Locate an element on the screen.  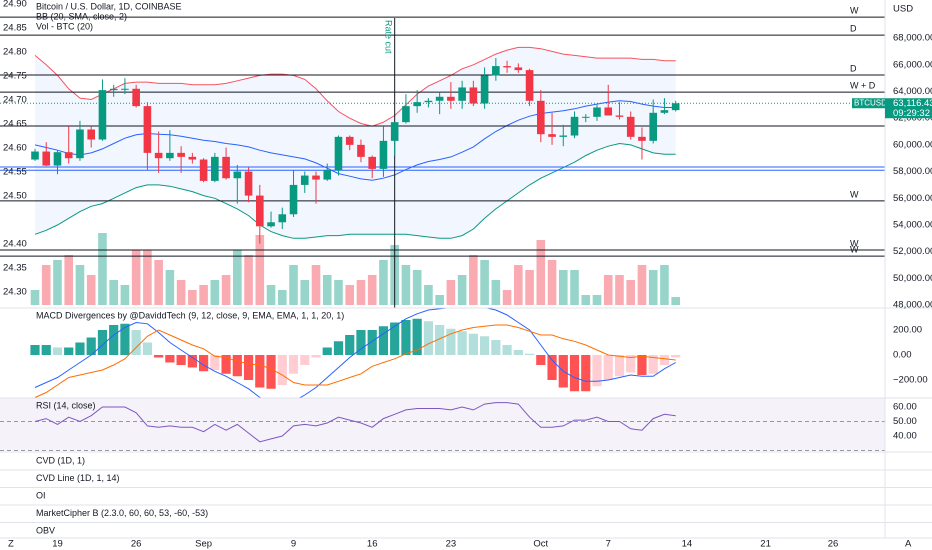
y-tick-label: 50.00 is located at coordinates (905, 421).